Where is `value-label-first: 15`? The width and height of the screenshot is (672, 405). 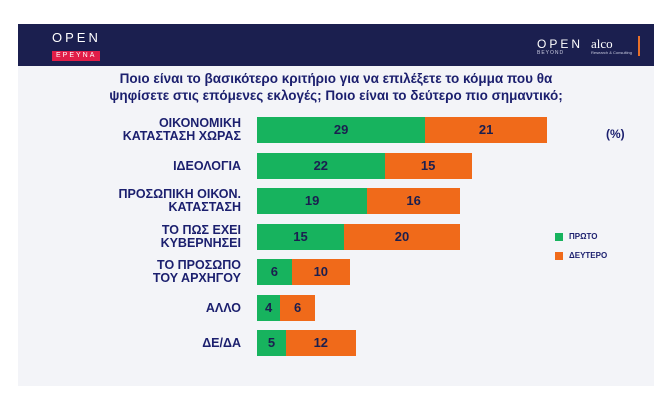 value-label-first: 15 is located at coordinates (300, 236).